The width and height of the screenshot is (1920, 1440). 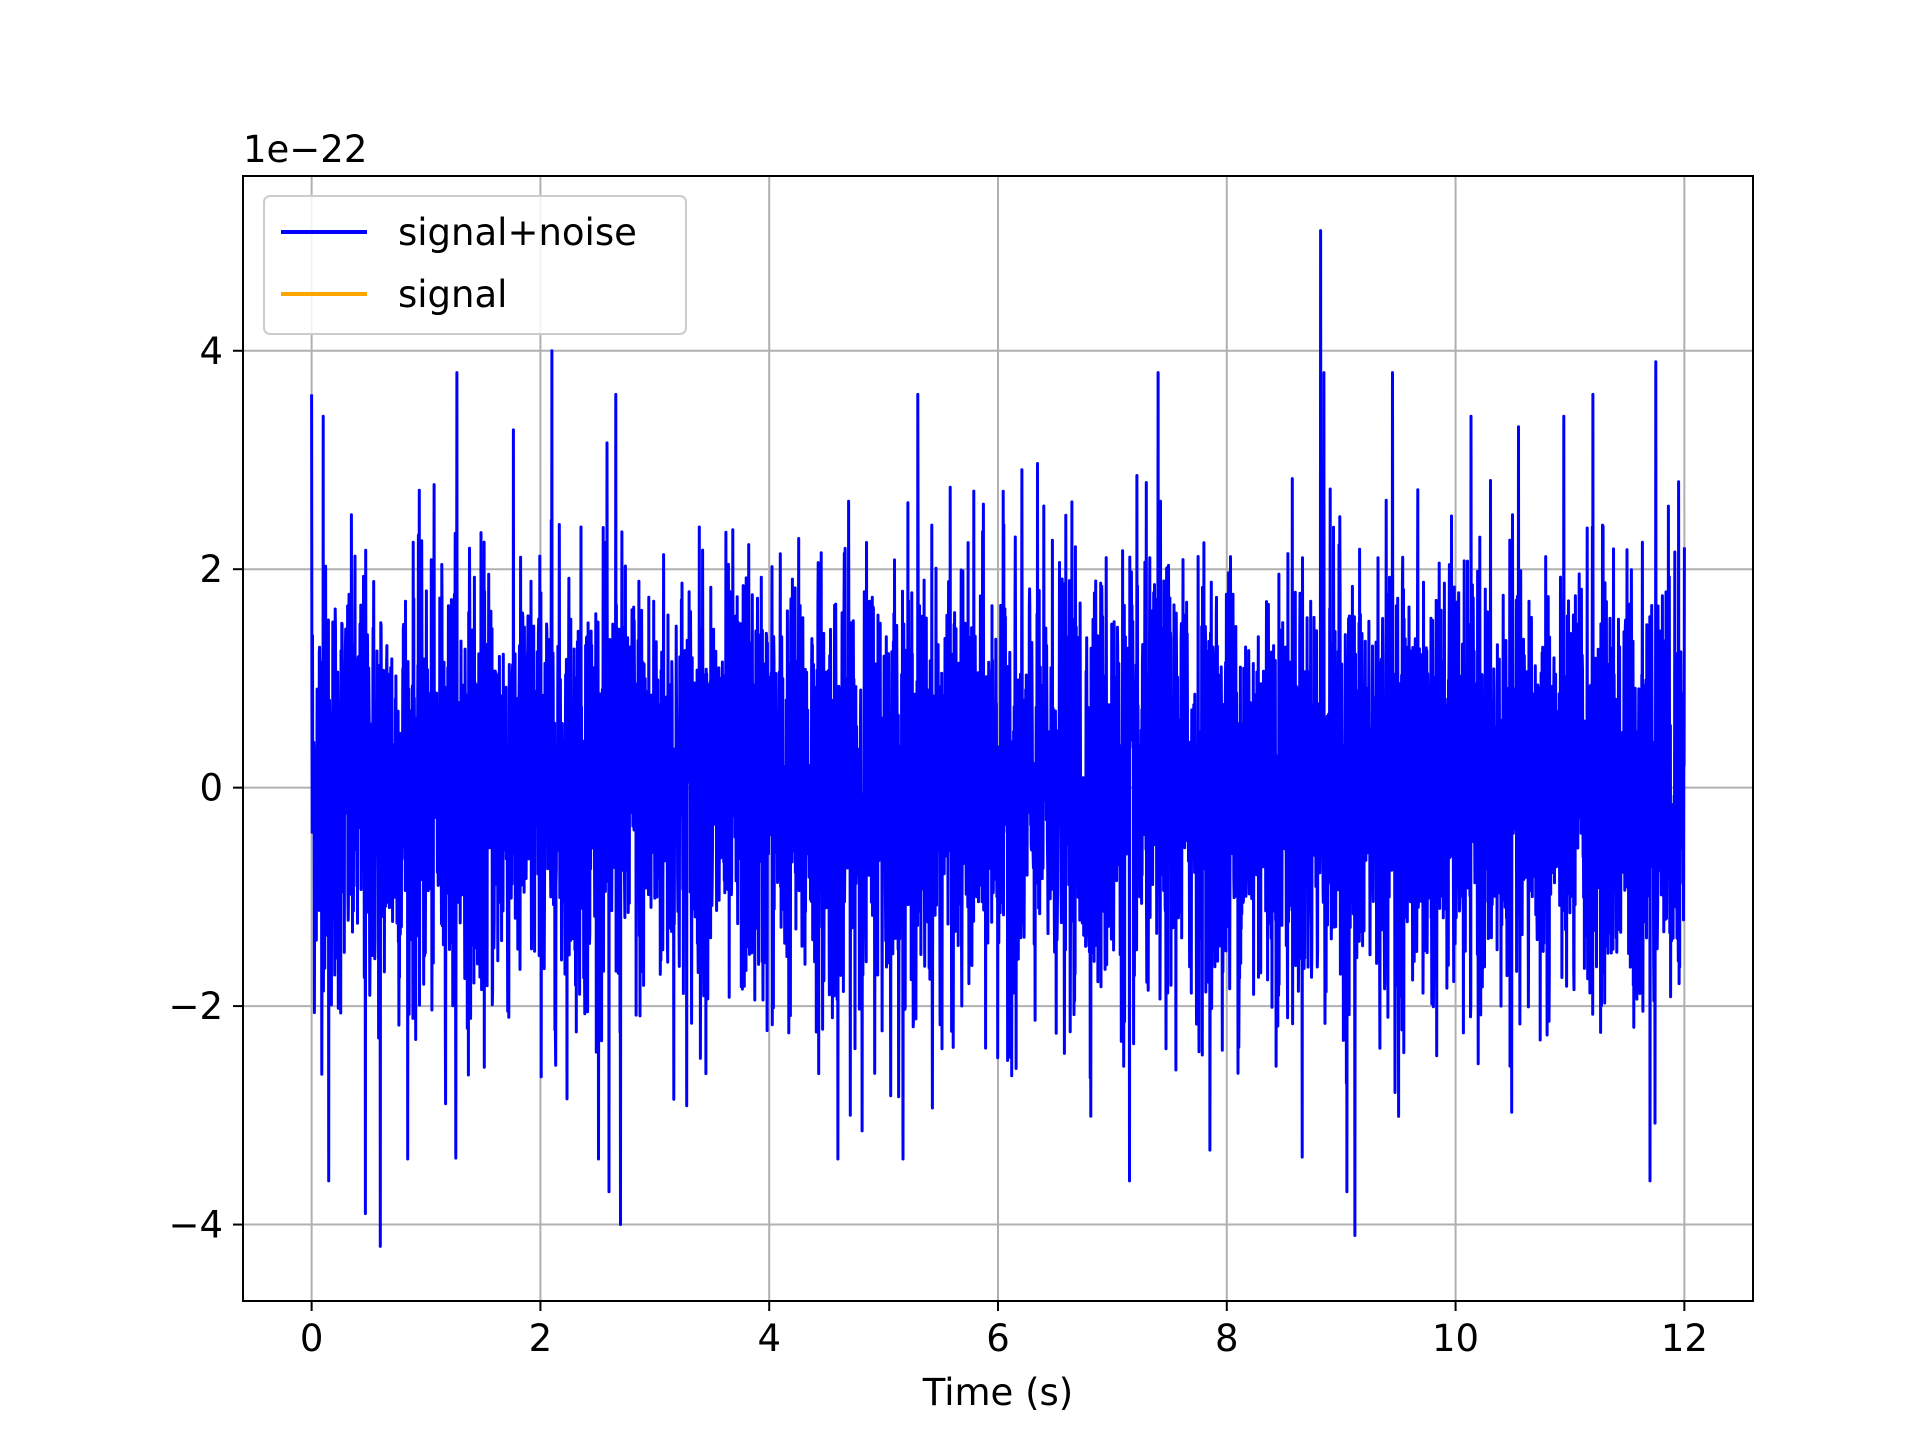 What do you see at coordinates (312, 1338) in the screenshot?
I see `x-tick-label: 0` at bounding box center [312, 1338].